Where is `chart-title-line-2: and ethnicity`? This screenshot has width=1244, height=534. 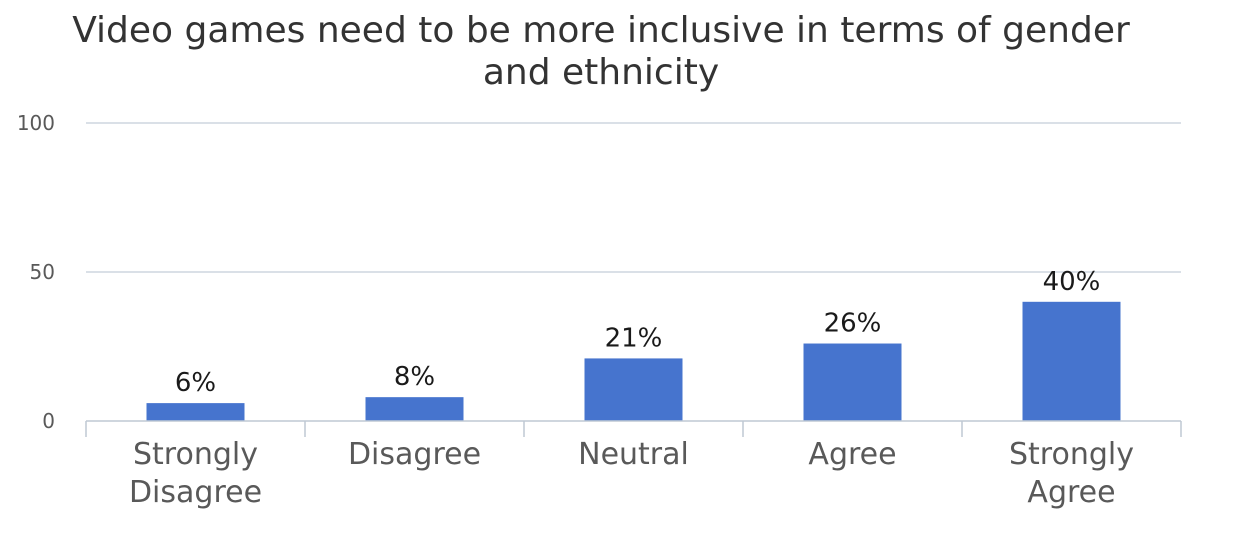 chart-title-line-2: and ethnicity is located at coordinates (601, 72).